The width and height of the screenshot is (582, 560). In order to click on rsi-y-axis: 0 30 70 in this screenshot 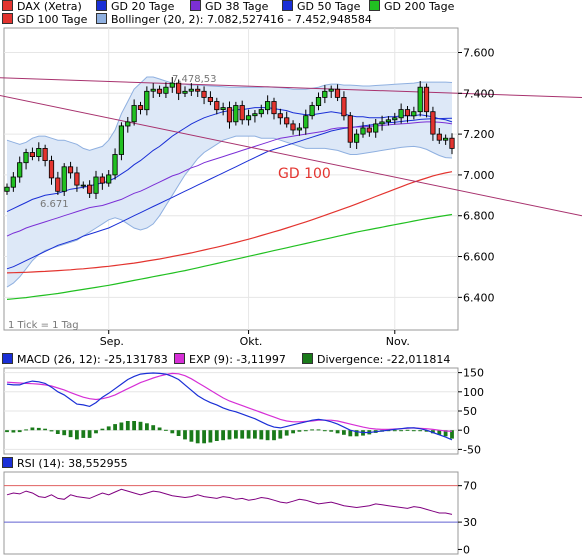, I will do `click(467, 518)`.